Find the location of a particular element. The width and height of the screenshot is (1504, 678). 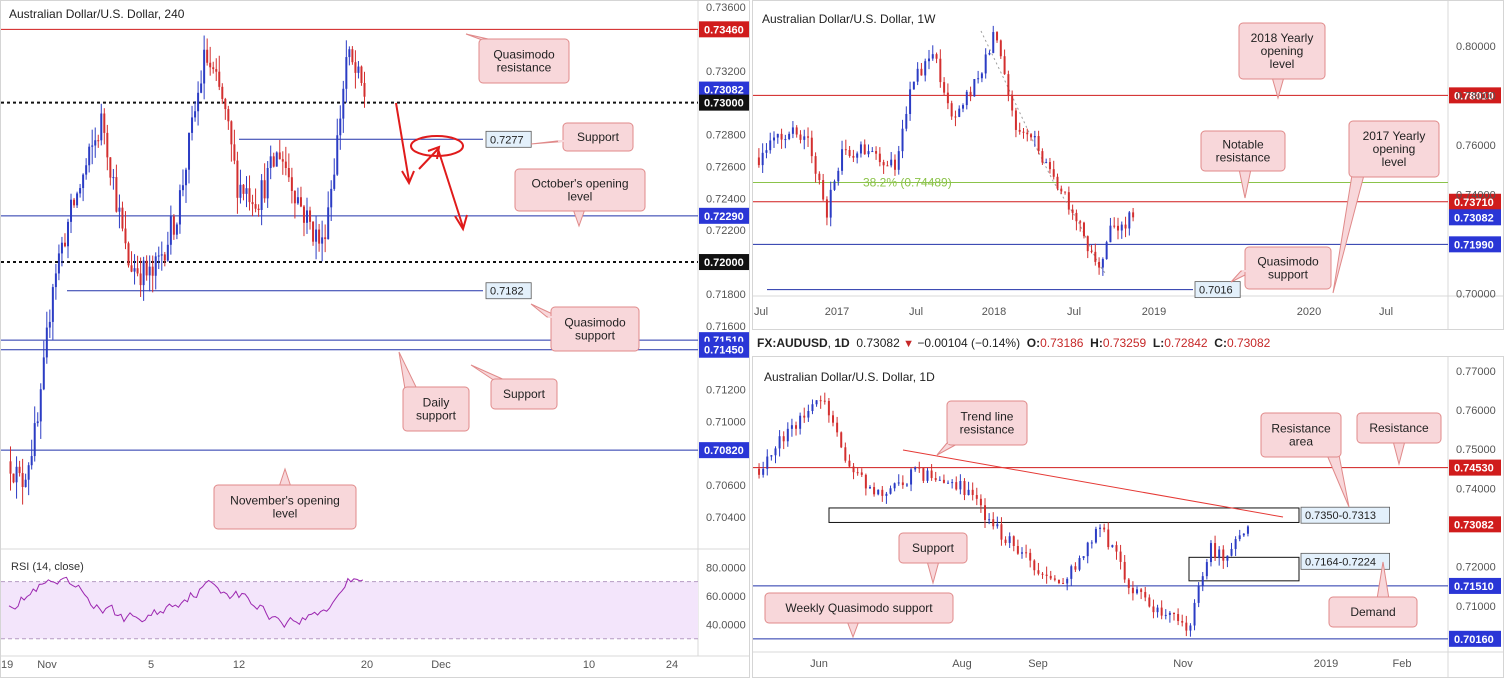

svg-text: 0.72000 is located at coordinates (724, 263).